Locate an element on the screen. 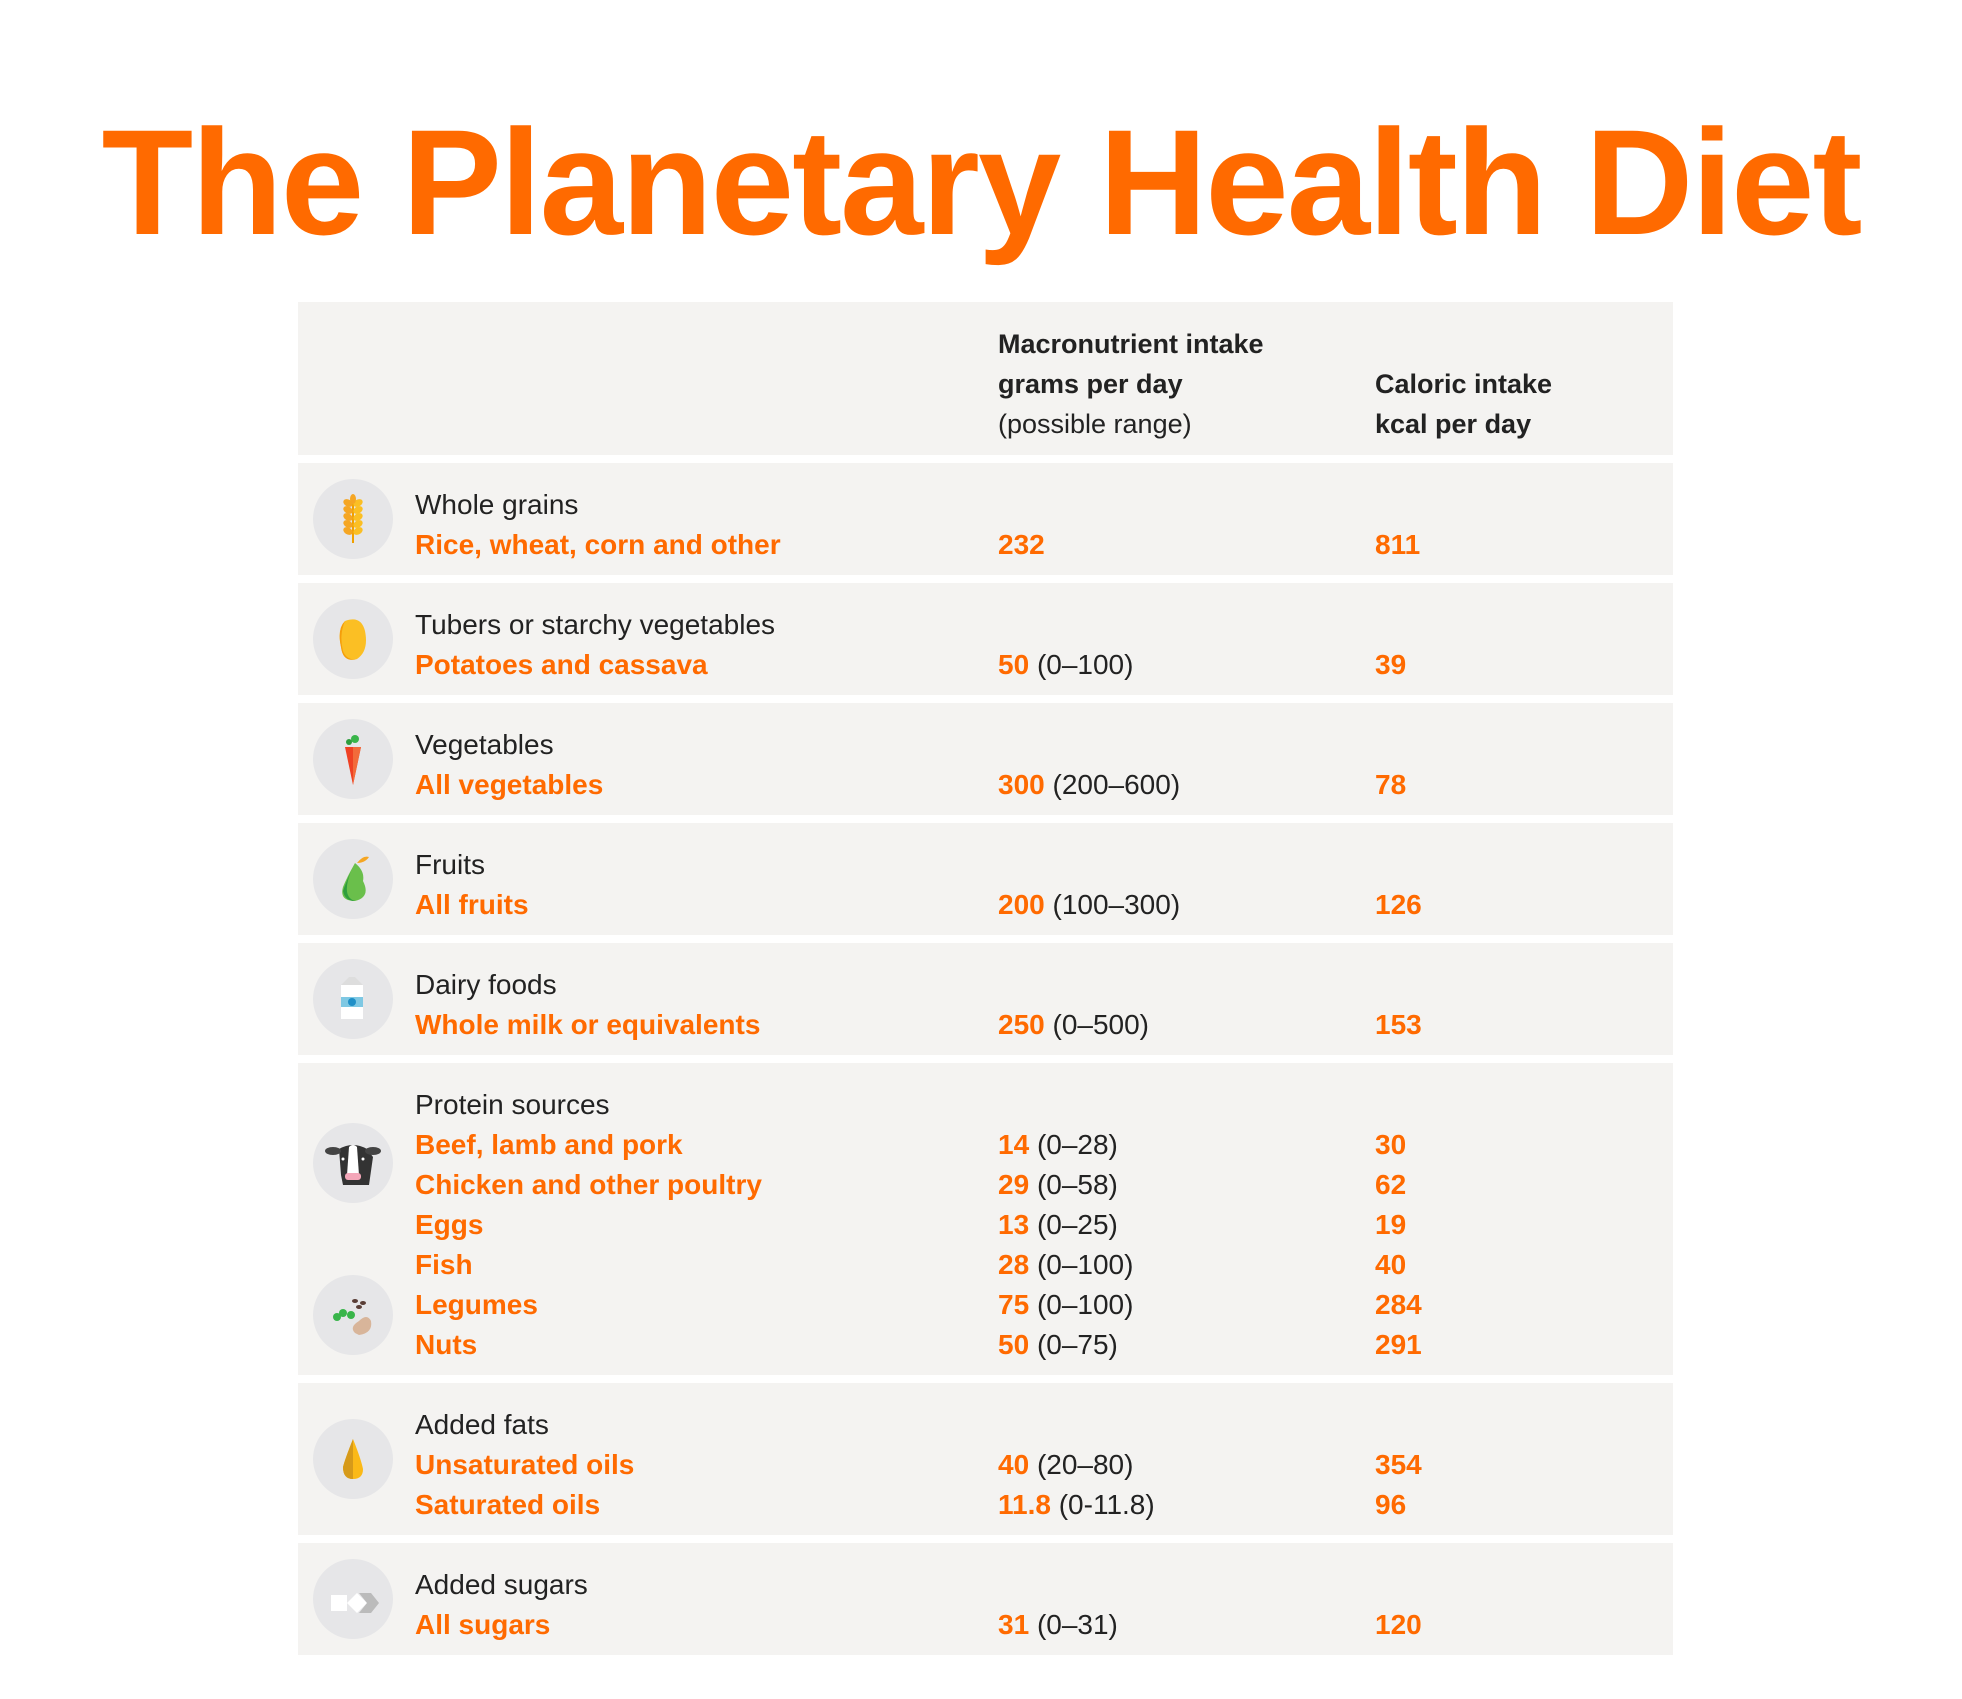 The height and width of the screenshot is (1699, 1962). food-item: All sugars 31 (0–31) 120 is located at coordinates (985, 1625).